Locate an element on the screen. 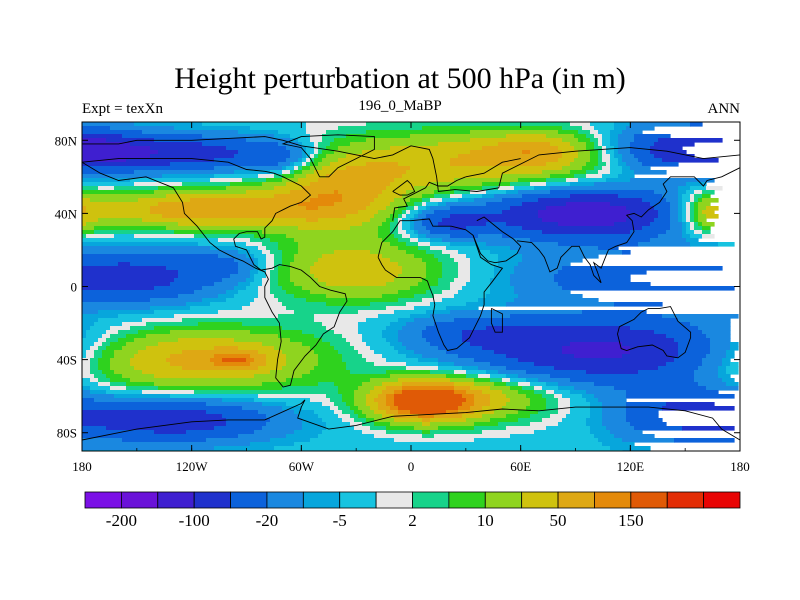 The image size is (800, 600). colorbar-label: 150 is located at coordinates (631, 520).